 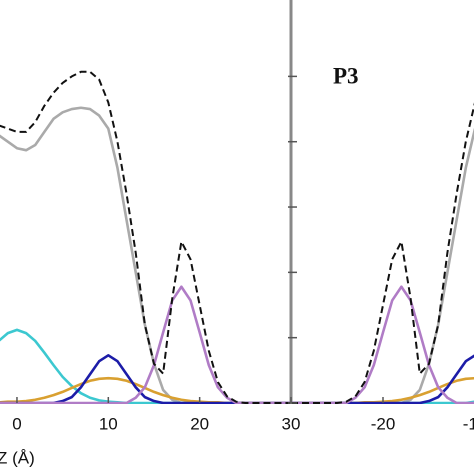 What do you see at coordinates (383, 423) in the screenshot?
I see `x-tick-label: -20` at bounding box center [383, 423].